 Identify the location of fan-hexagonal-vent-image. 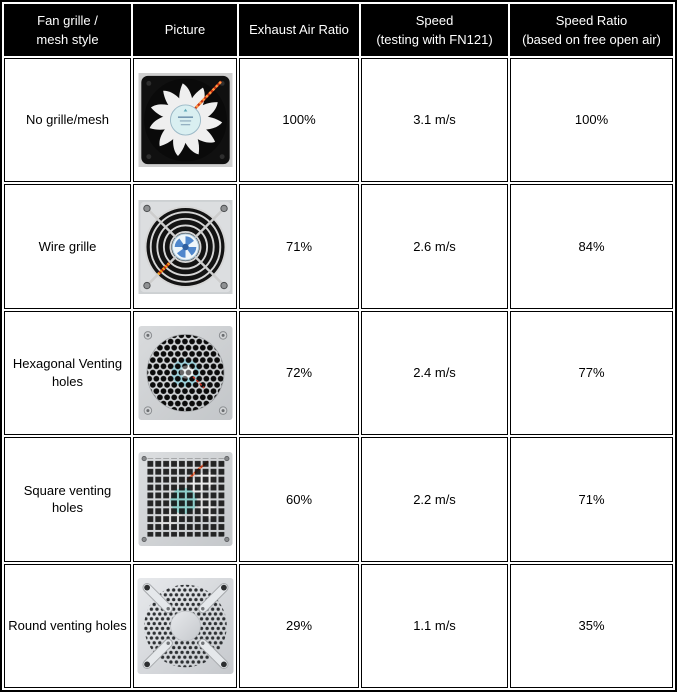
(185, 372).